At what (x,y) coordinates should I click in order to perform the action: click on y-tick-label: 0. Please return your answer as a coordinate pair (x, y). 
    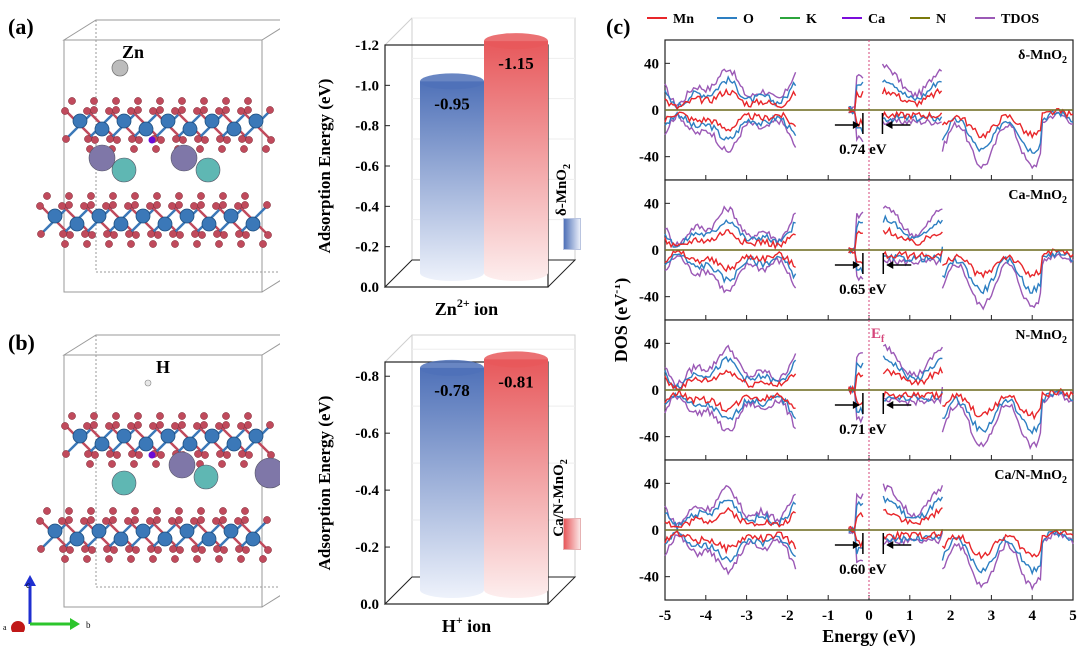
    Looking at the image, I should click on (656, 391).